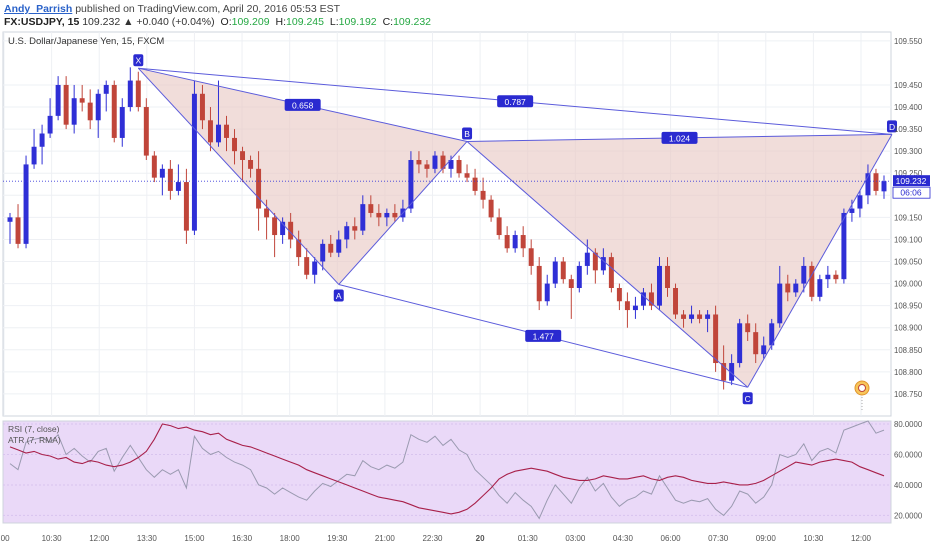 This screenshot has height=550, width=932. What do you see at coordinates (908, 173) in the screenshot?
I see `price-tick-label: 109.250` at bounding box center [908, 173].